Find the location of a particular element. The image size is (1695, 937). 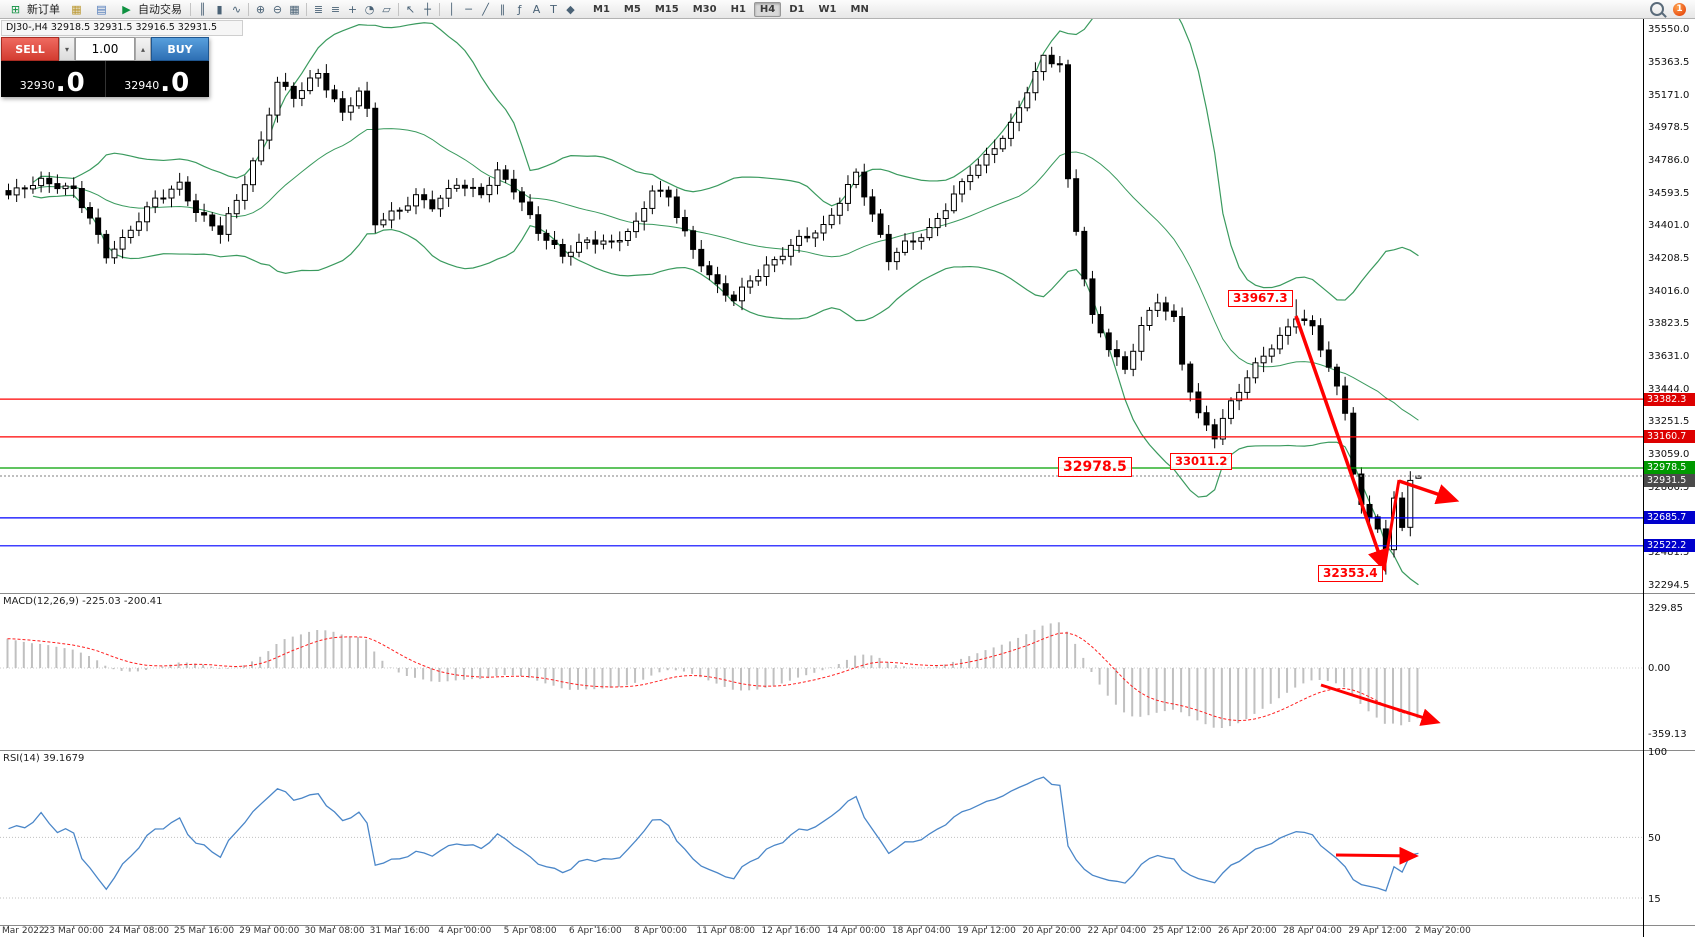

timeframe-h4-button: H4 is located at coordinates (767, 9).